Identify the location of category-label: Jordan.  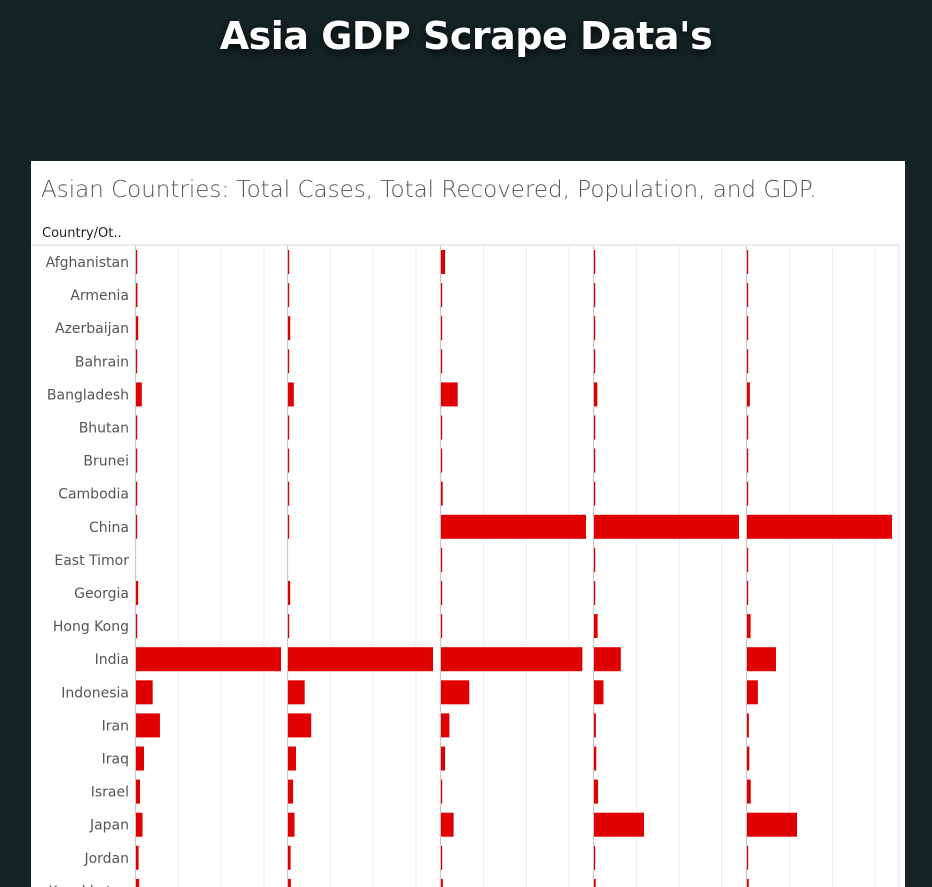
(106, 859).